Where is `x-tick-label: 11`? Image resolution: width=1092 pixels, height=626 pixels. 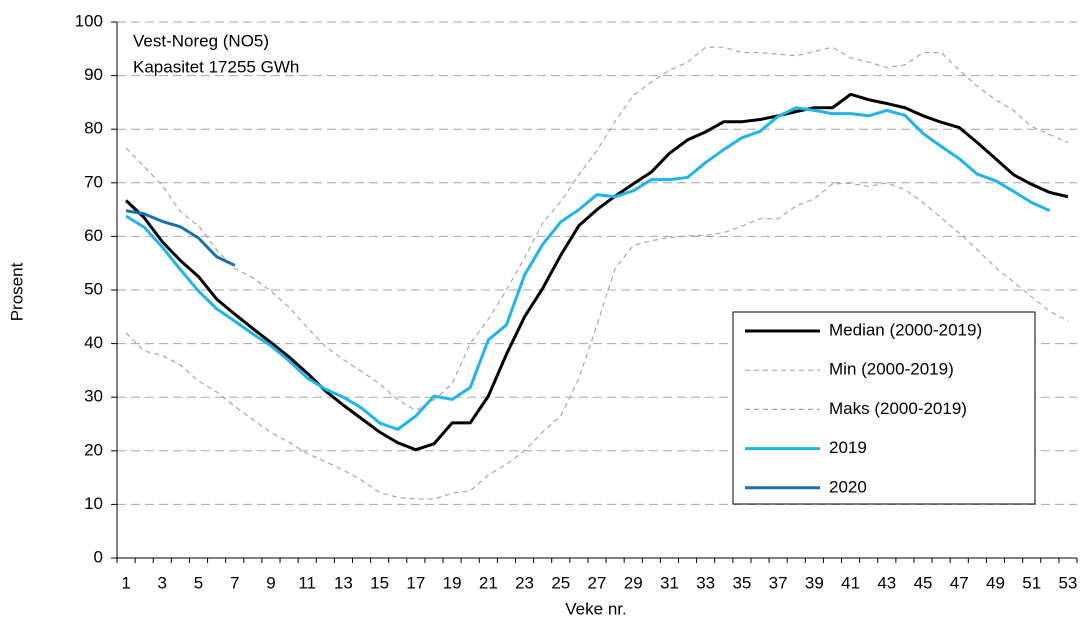
x-tick-label: 11 is located at coordinates (307, 582).